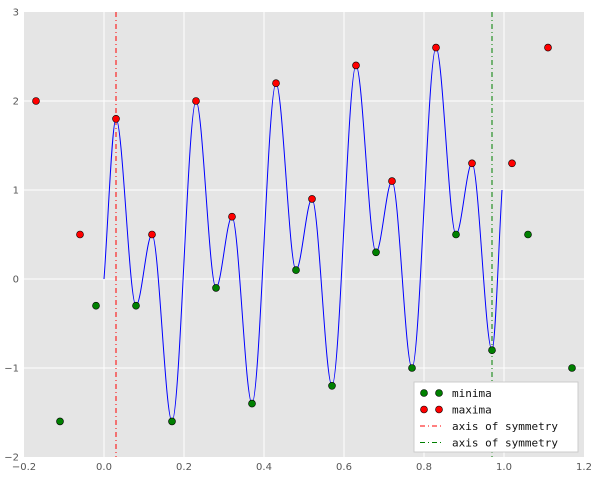 This screenshot has height=480, width=599. Describe the element at coordinates (344, 467) in the screenshot. I see `x-tick-label: 0.6` at that location.